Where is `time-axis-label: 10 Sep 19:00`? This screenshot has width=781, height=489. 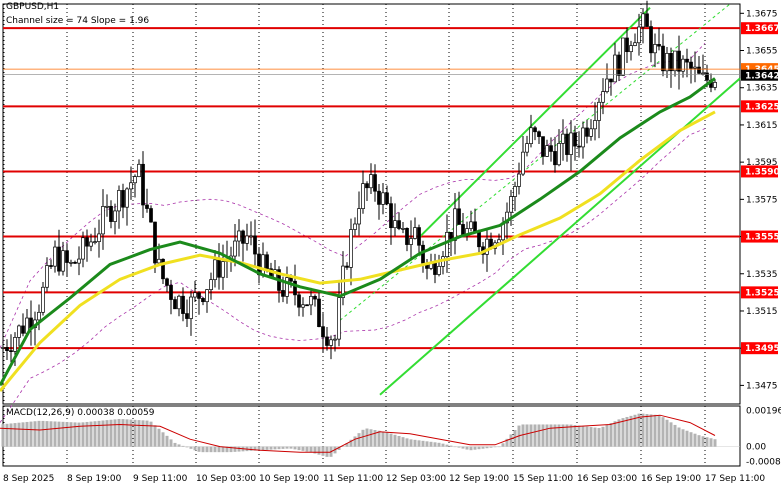 time-axis-label: 10 Sep 19:00 is located at coordinates (289, 479).